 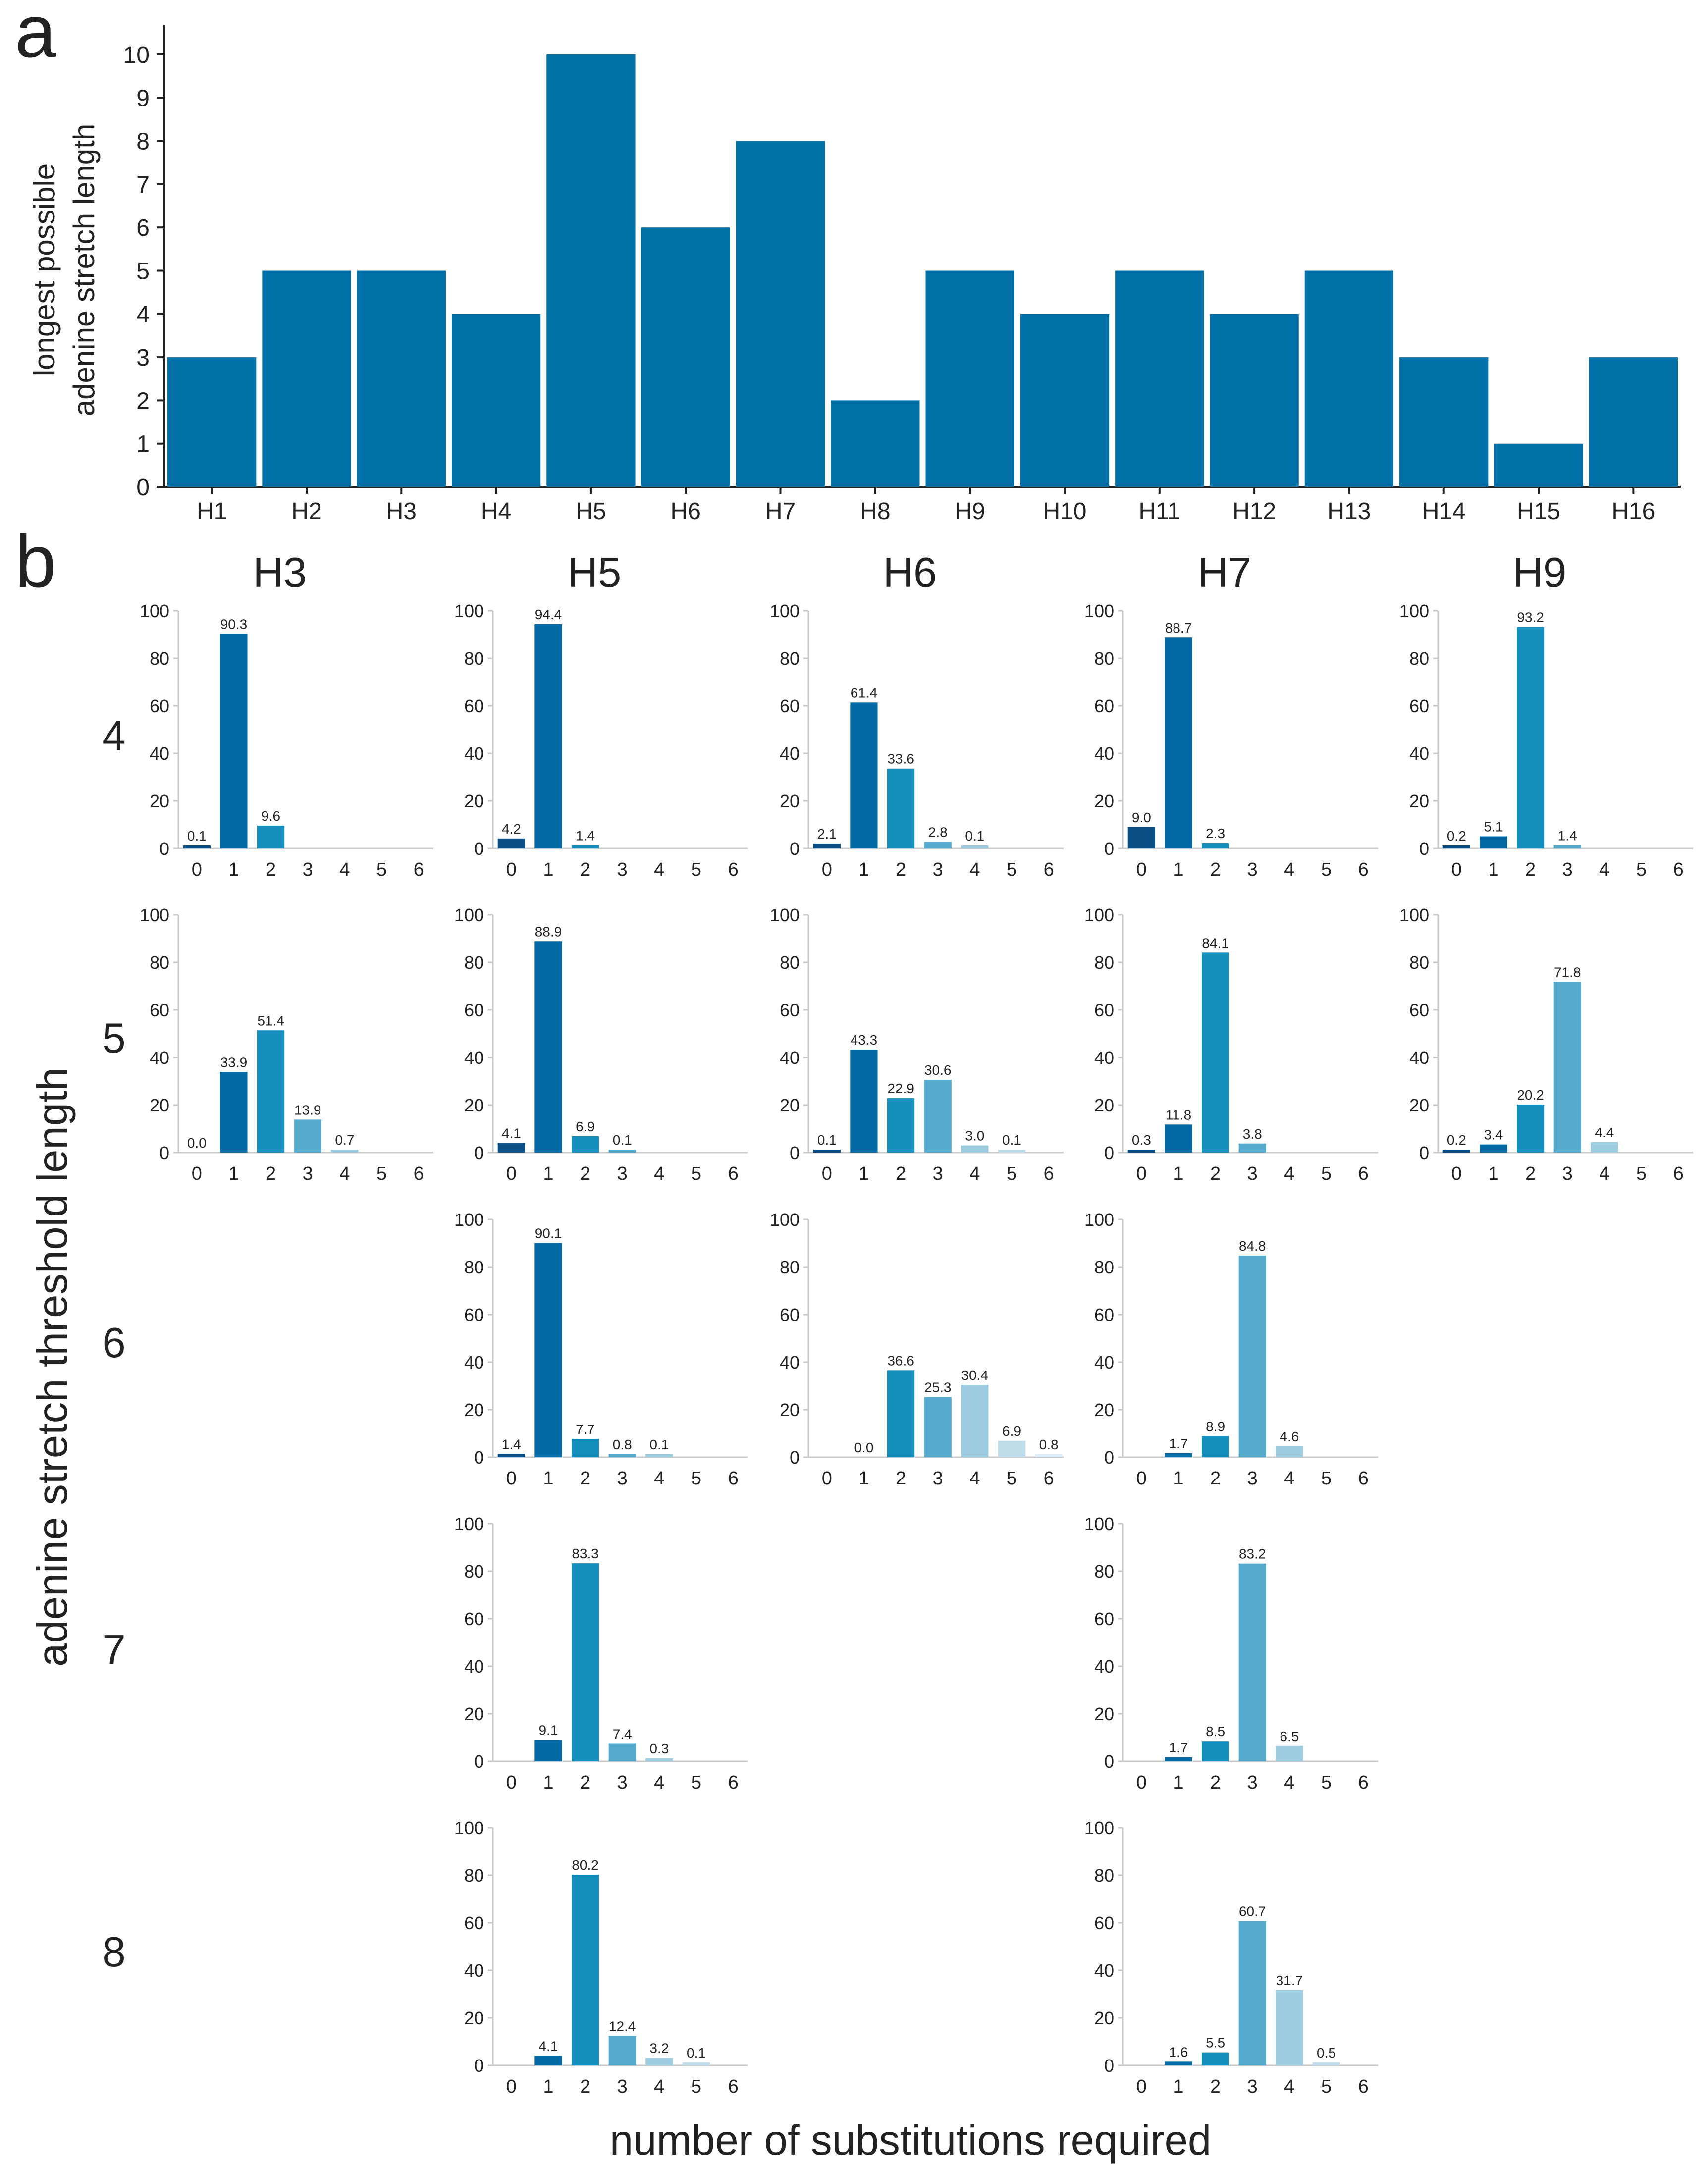 What do you see at coordinates (143, 185) in the screenshot?
I see `panel-a-y-tick-label: 7` at bounding box center [143, 185].